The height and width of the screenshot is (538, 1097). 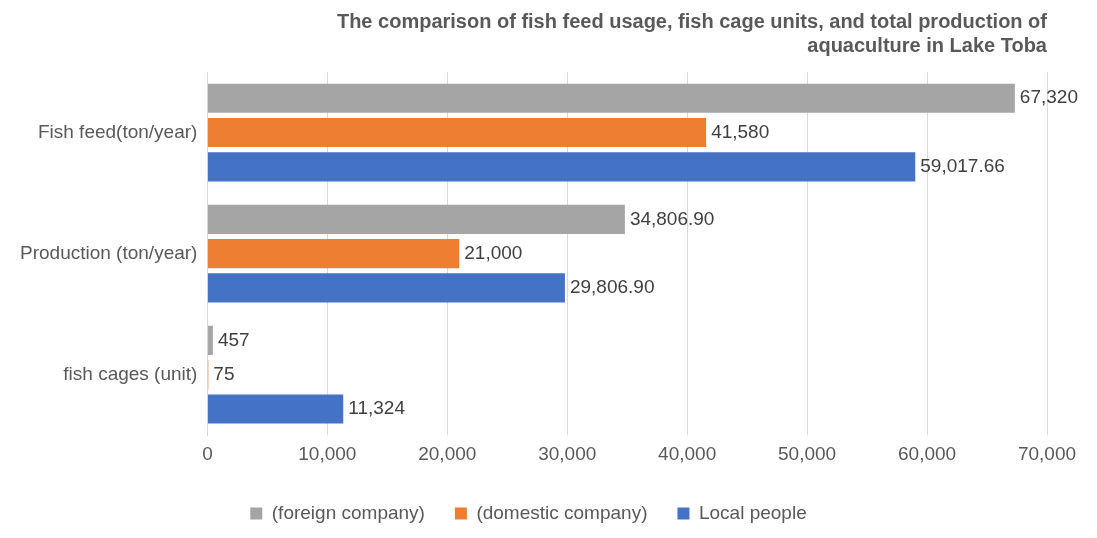 What do you see at coordinates (327, 453) in the screenshot?
I see `x-tick-label: 10,000` at bounding box center [327, 453].